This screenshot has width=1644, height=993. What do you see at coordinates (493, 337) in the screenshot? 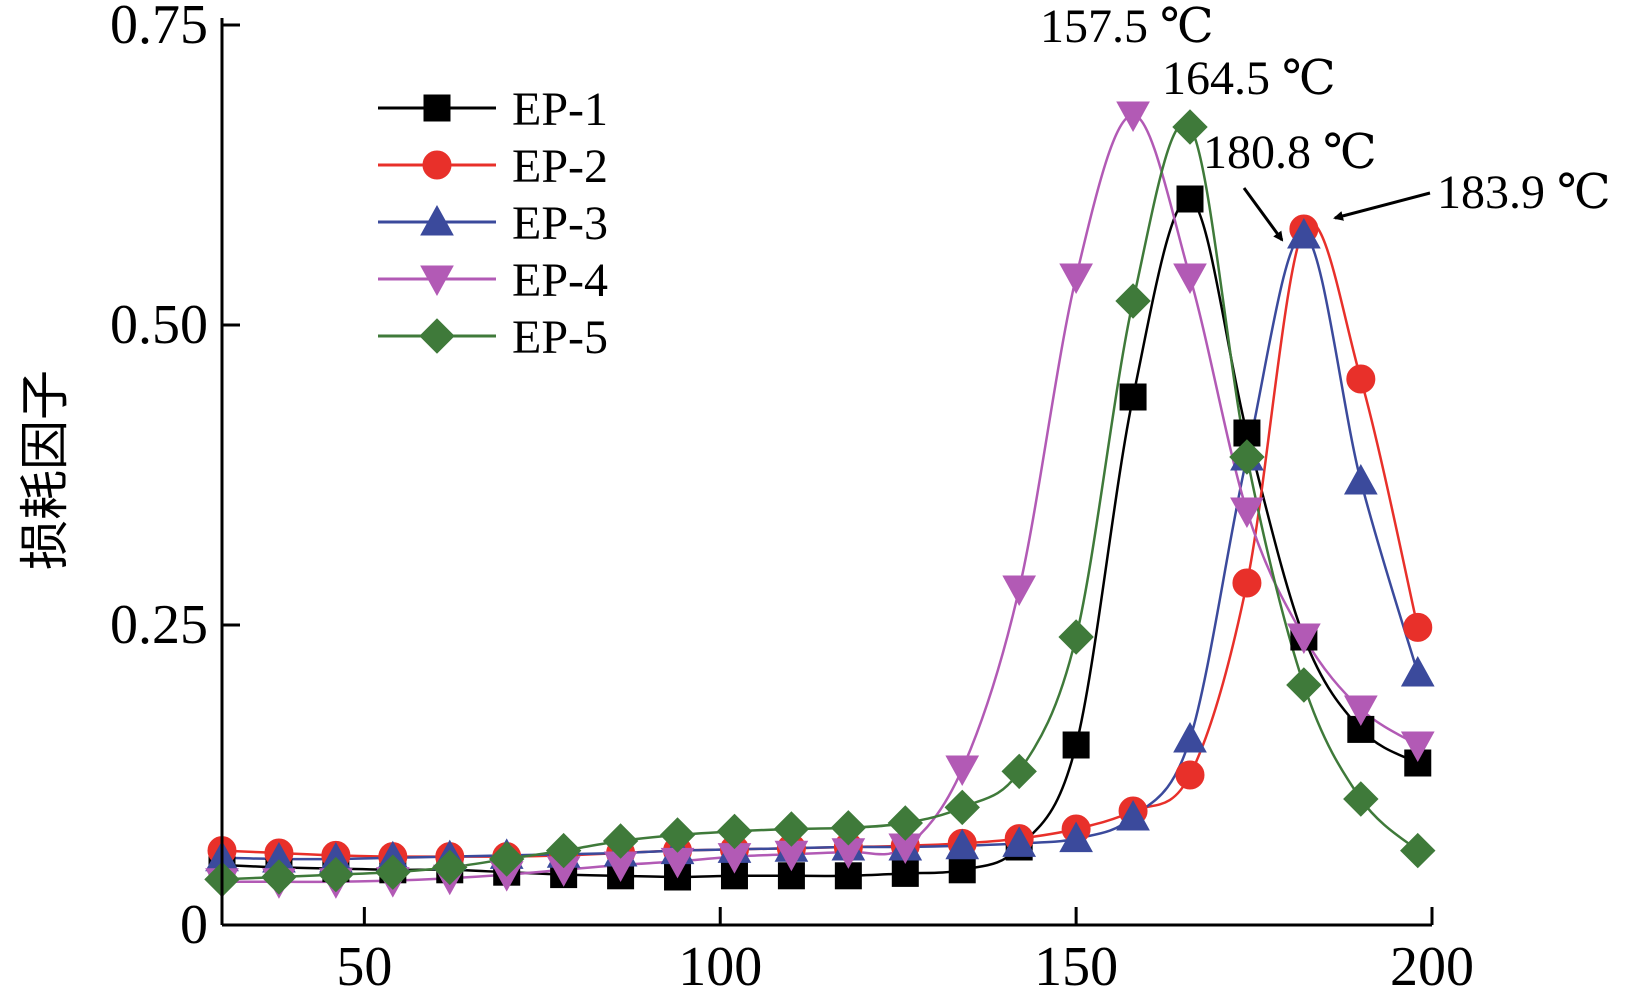
I see `legend-item-ep-5: EP-5` at bounding box center [493, 337].